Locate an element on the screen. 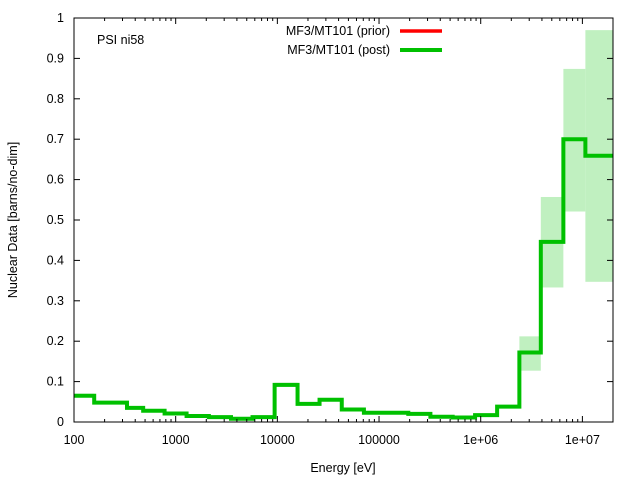  x-tick-label: 1000 is located at coordinates (176, 440).